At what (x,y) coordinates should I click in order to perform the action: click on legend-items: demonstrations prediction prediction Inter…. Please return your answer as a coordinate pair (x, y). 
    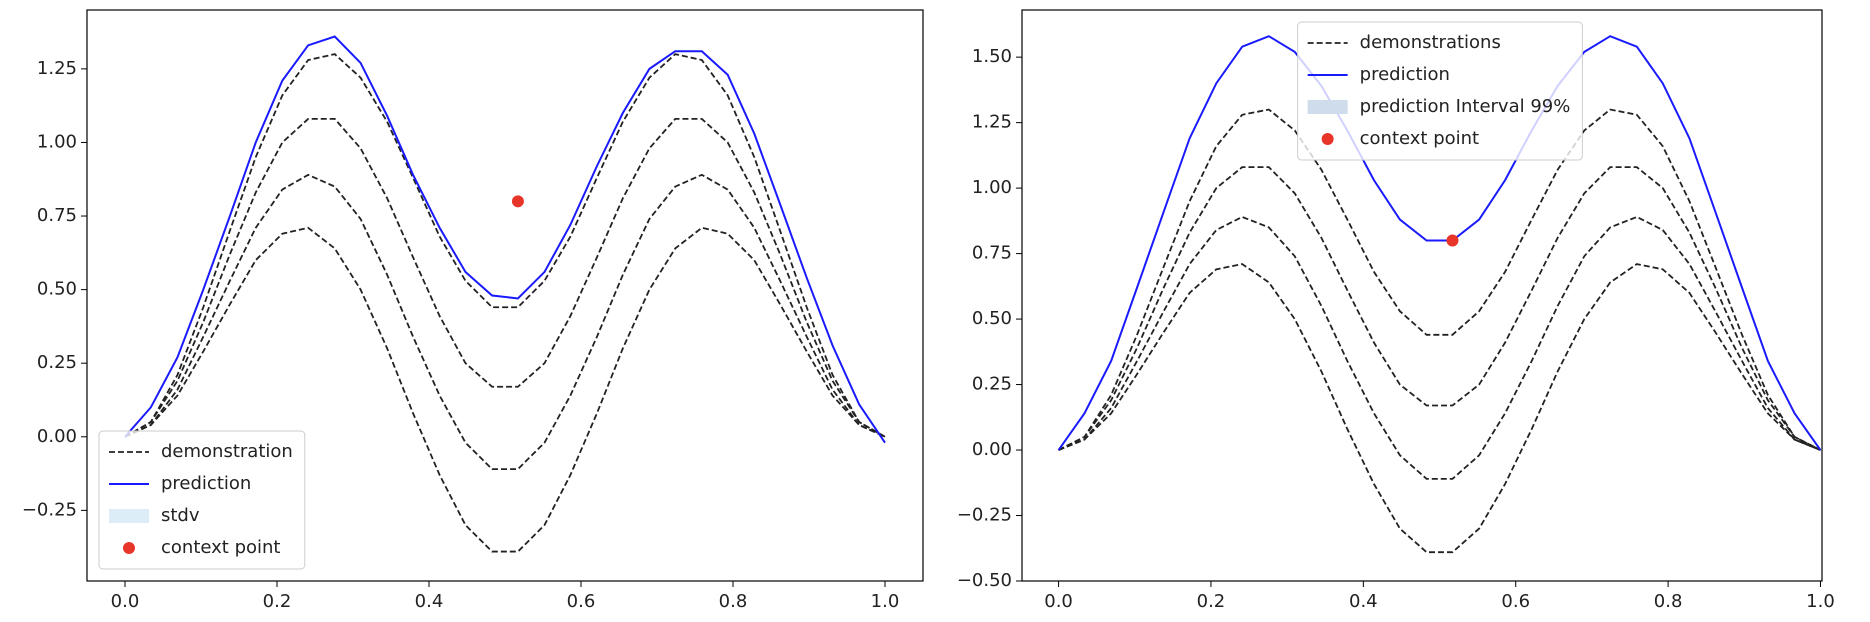
    Looking at the image, I should click on (1439, 90).